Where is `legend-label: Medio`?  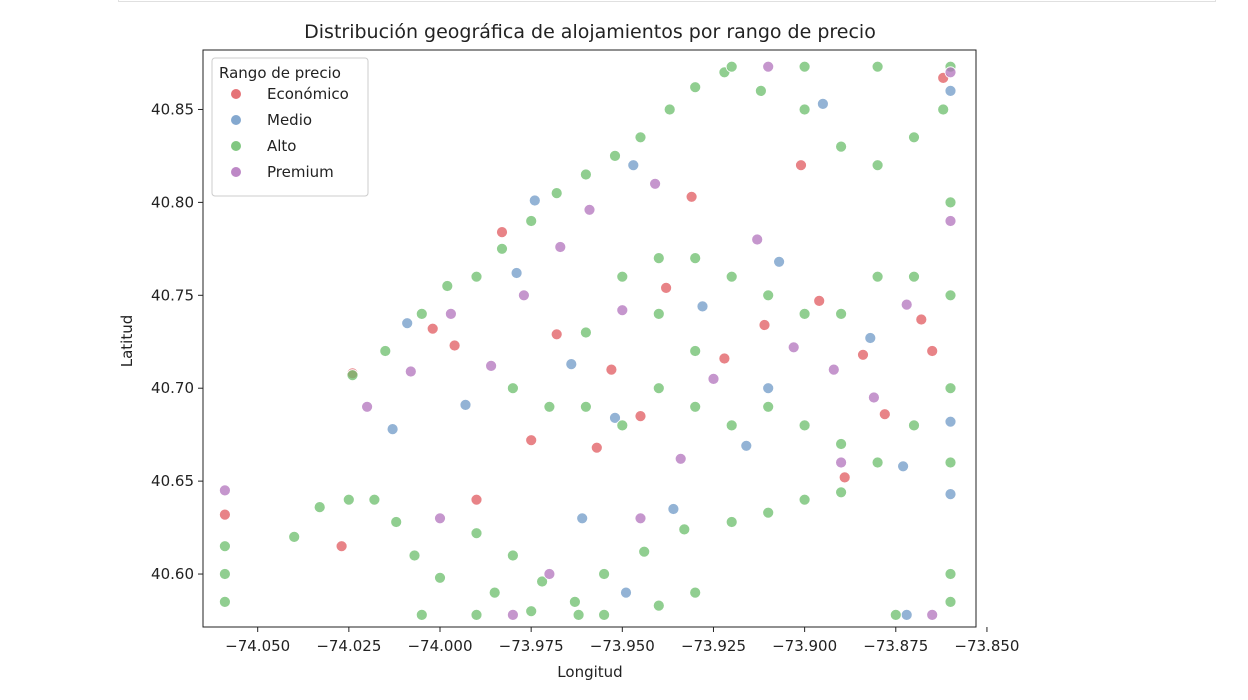 legend-label: Medio is located at coordinates (289, 120).